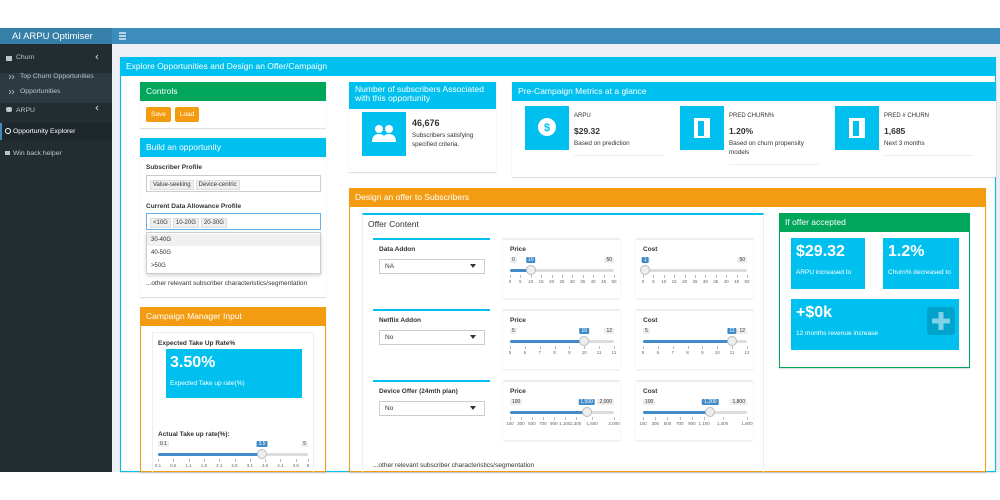 This screenshot has height=500, width=1000. What do you see at coordinates (233, 240) in the screenshot?
I see `option: 30-40G` at bounding box center [233, 240].